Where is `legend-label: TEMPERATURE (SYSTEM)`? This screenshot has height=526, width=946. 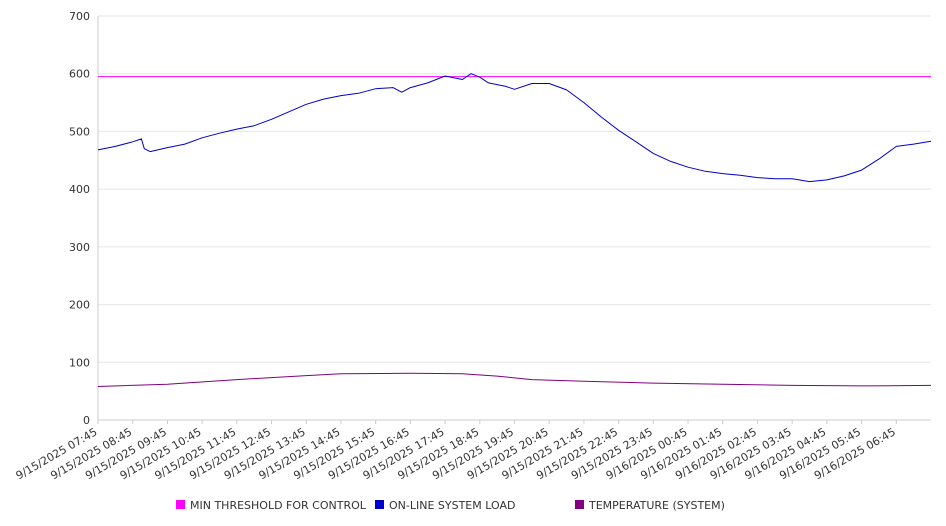
legend-label: TEMPERATURE (SYSTEM) is located at coordinates (656, 505).